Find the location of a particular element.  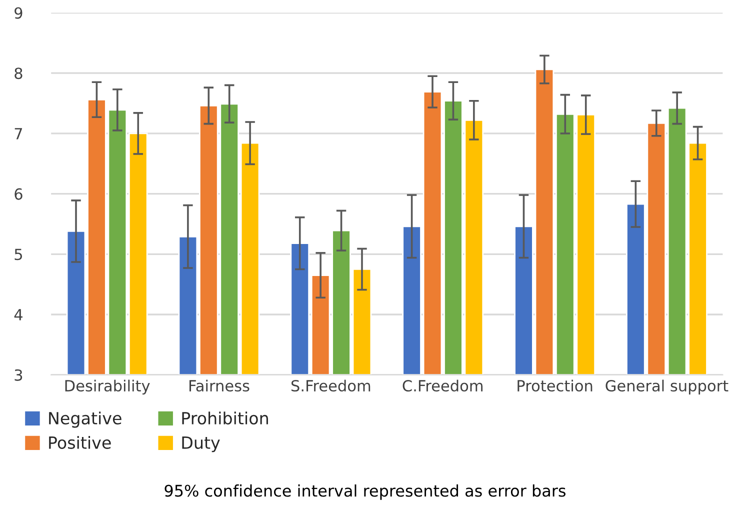

x-tick-label: Fairness is located at coordinates (219, 386).